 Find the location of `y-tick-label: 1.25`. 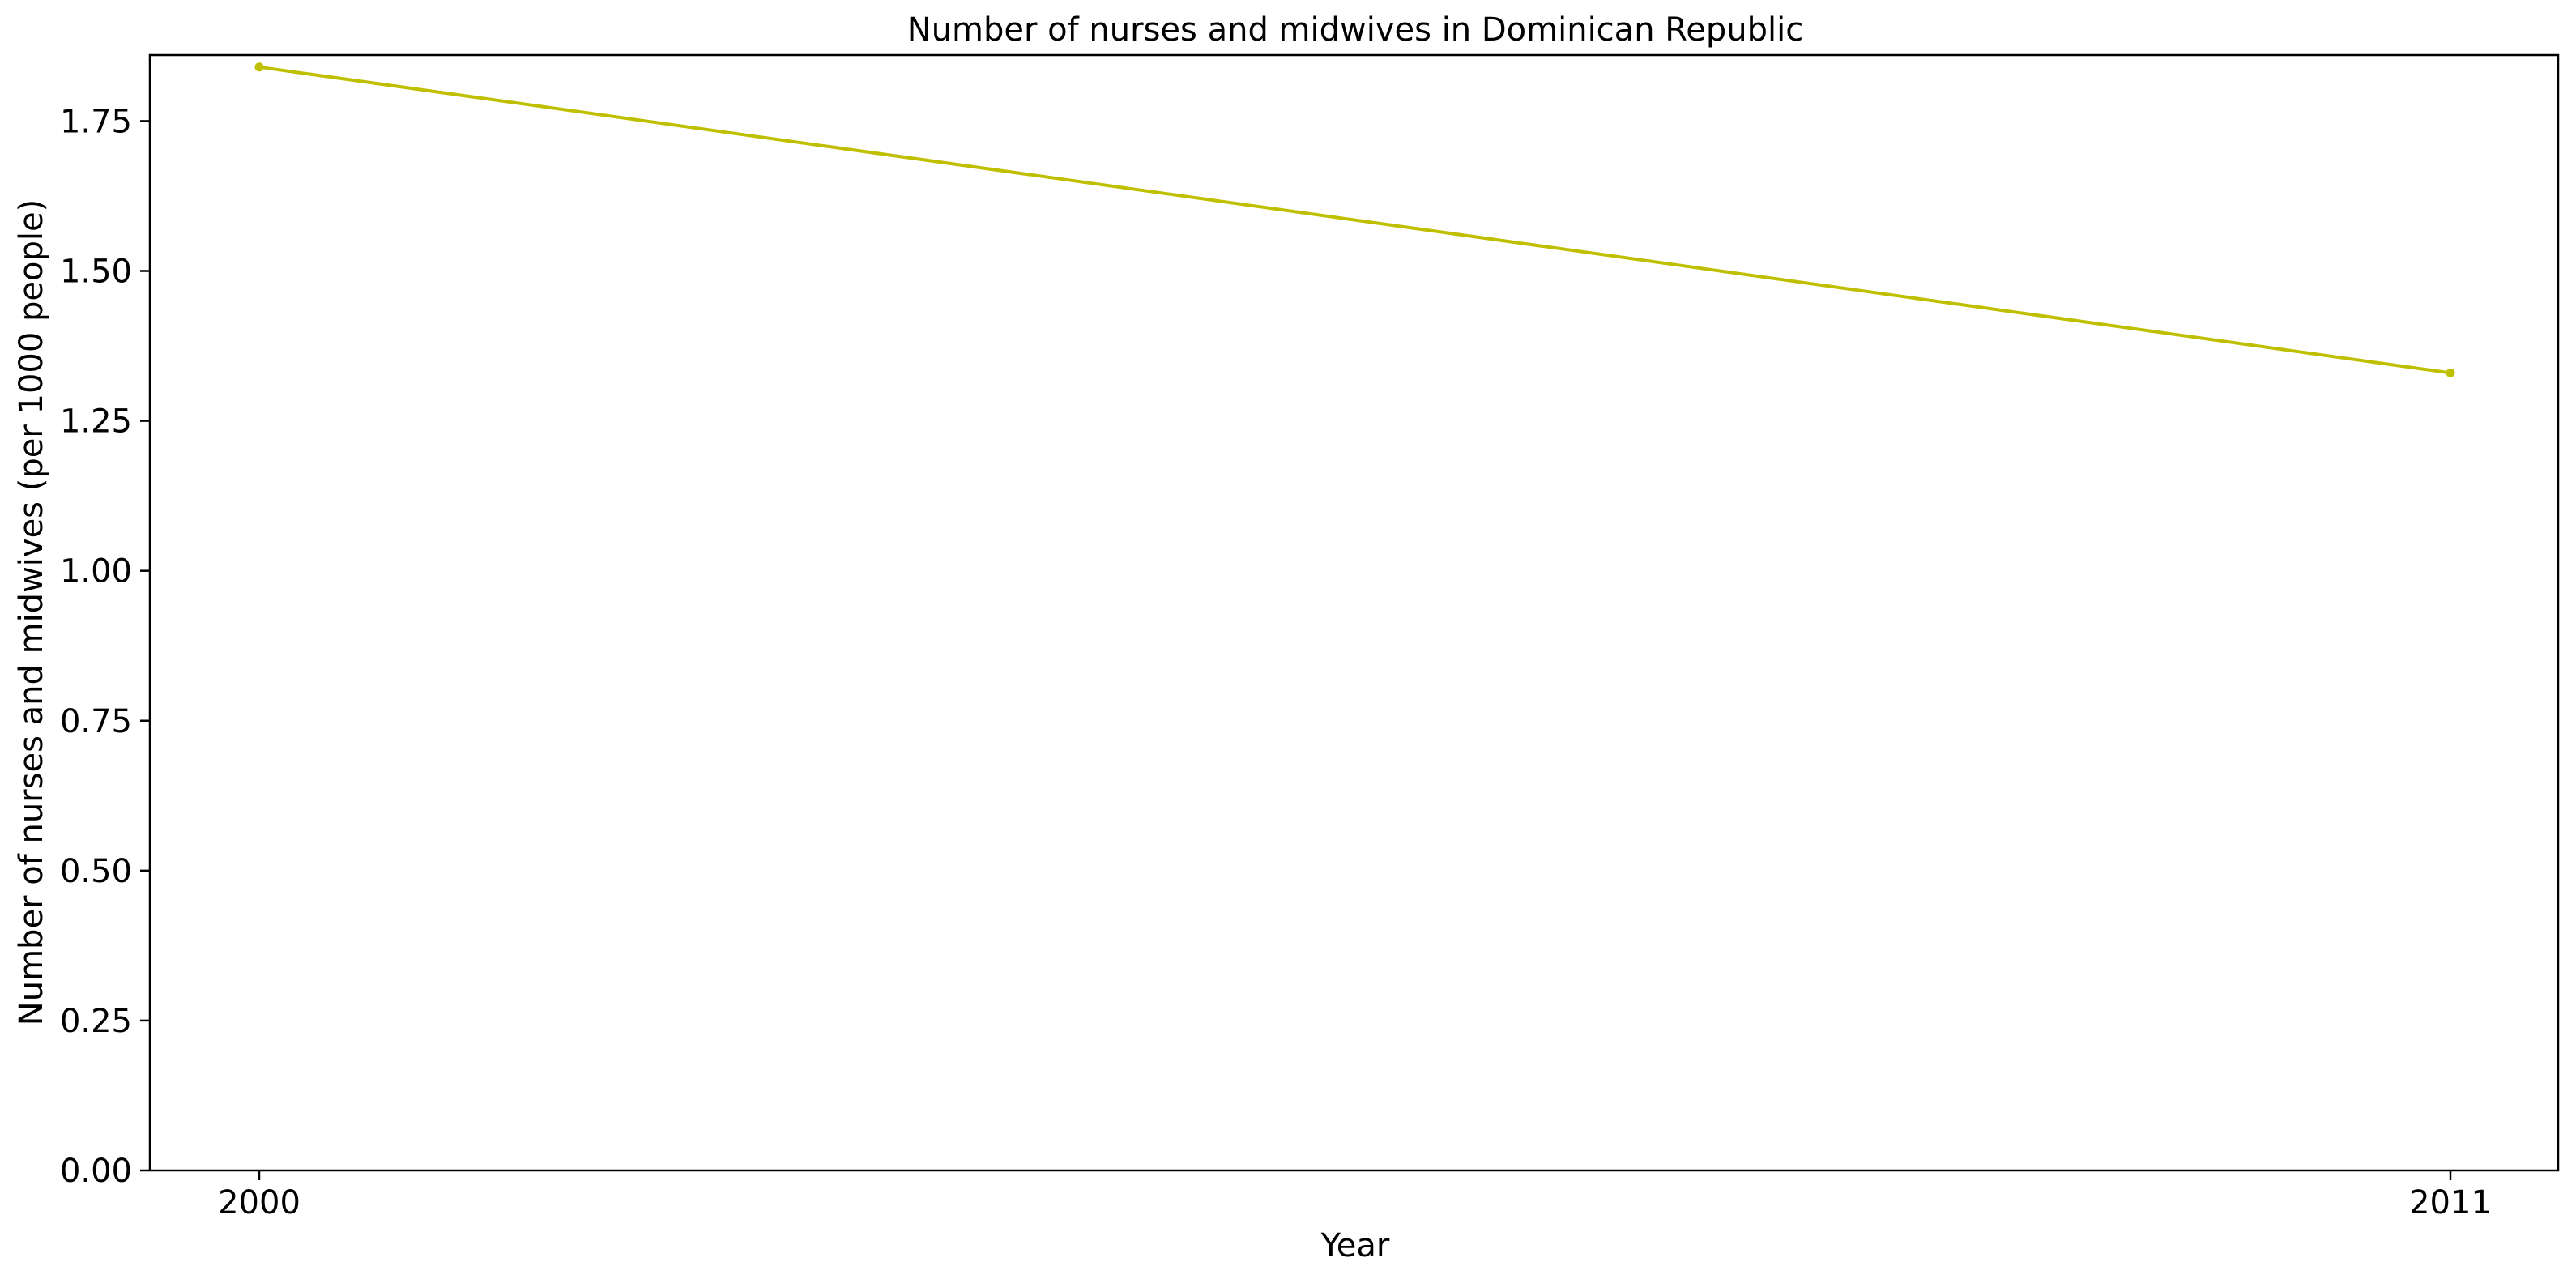

y-tick-label: 1.25 is located at coordinates (96, 422).